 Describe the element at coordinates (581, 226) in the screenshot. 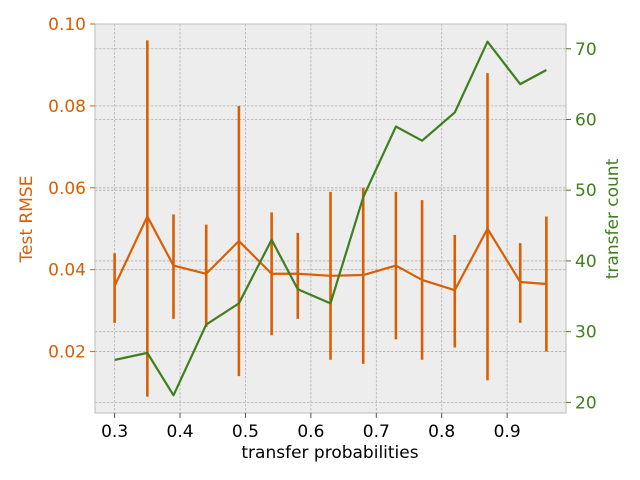

I see `right-y-axis: 20 30 40 50 60 70` at that location.